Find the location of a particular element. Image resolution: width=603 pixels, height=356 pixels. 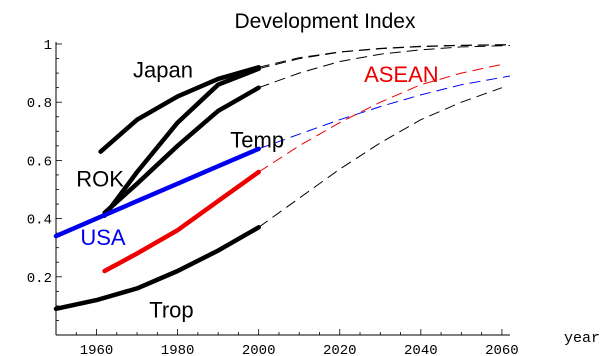

x-tick-label: 2000 is located at coordinates (259, 349).